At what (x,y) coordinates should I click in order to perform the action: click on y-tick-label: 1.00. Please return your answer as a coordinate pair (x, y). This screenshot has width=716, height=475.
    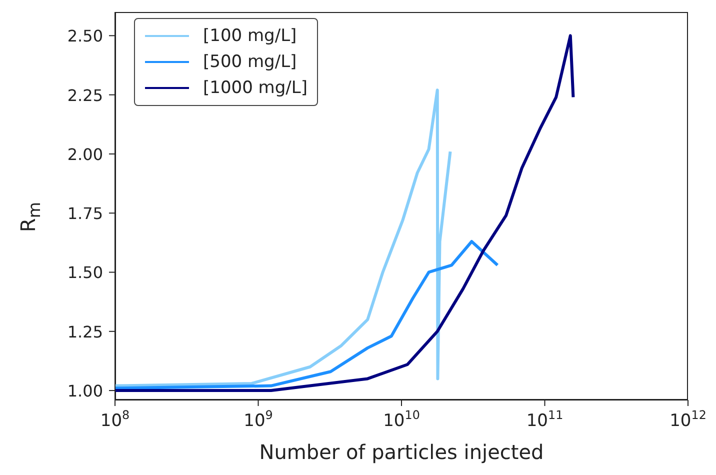
    Looking at the image, I should click on (85, 391).